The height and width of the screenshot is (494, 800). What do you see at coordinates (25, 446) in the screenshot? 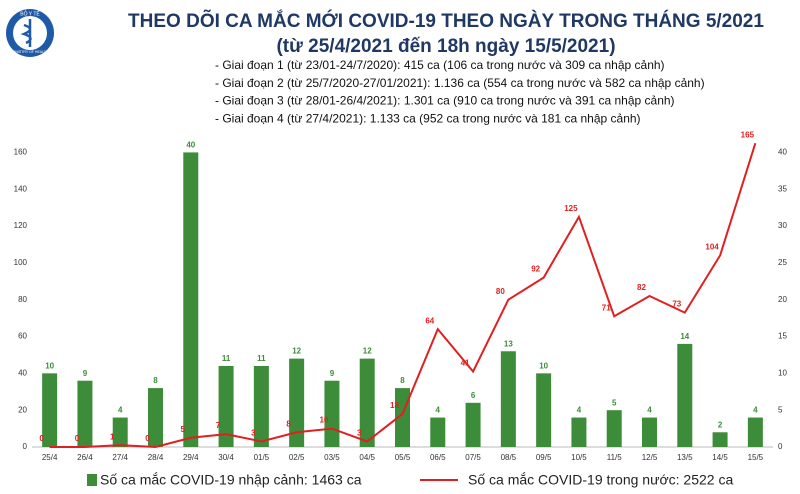
I see `y-tick-label: 0` at bounding box center [25, 446].